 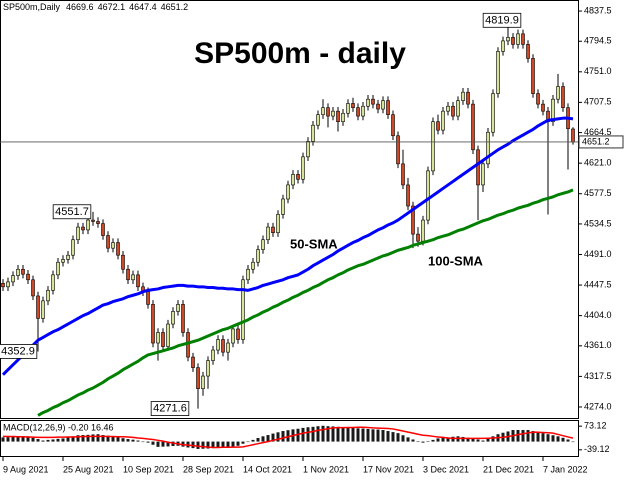 What do you see at coordinates (598, 10) in the screenshot?
I see `y-tick-label: 4837.5` at bounding box center [598, 10].